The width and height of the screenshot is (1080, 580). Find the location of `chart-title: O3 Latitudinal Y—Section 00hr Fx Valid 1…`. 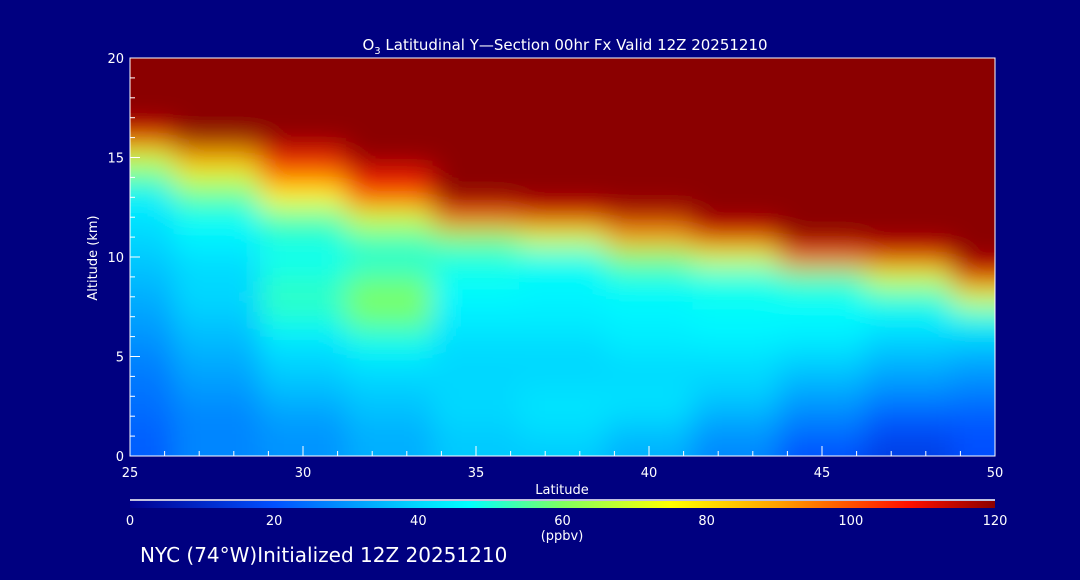

chart-title: O3 Latitudinal Y—Section 00hr Fx Valid 1… is located at coordinates (564, 46).